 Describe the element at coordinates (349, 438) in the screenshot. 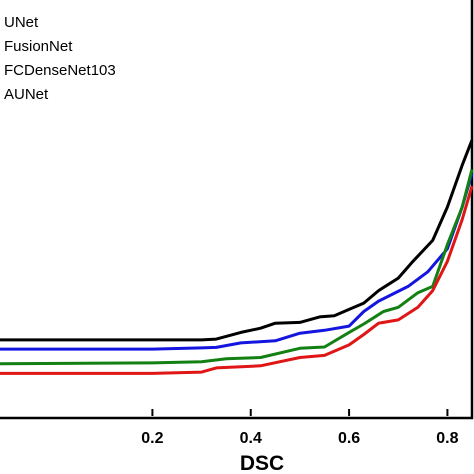

I see `x-tick-label: 0.6` at that location.